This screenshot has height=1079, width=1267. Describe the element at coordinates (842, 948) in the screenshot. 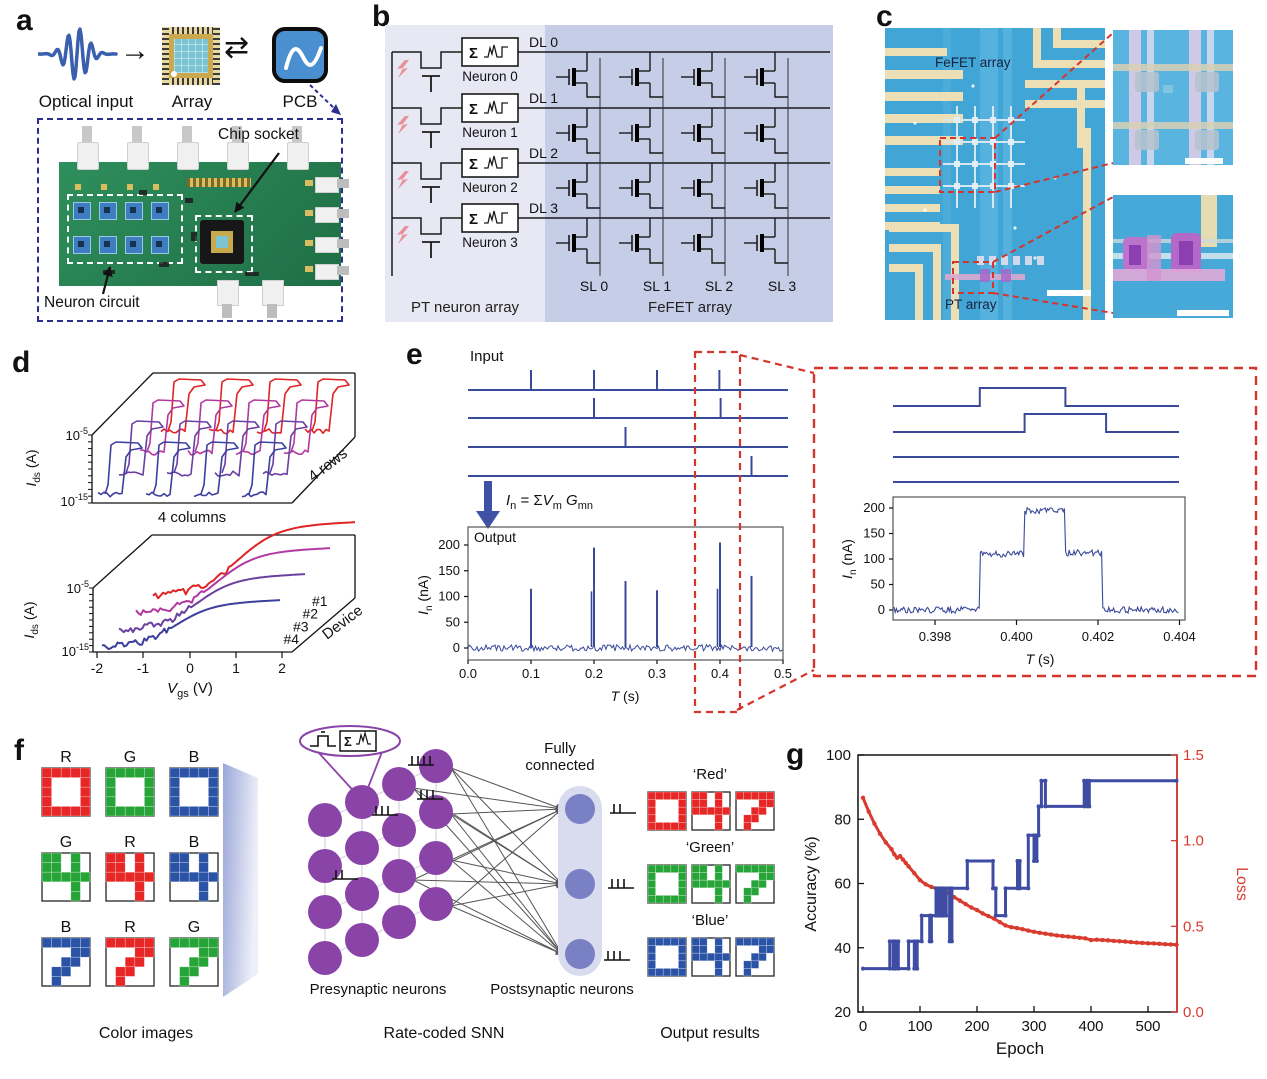

I see `svg-text: 40` at that location.